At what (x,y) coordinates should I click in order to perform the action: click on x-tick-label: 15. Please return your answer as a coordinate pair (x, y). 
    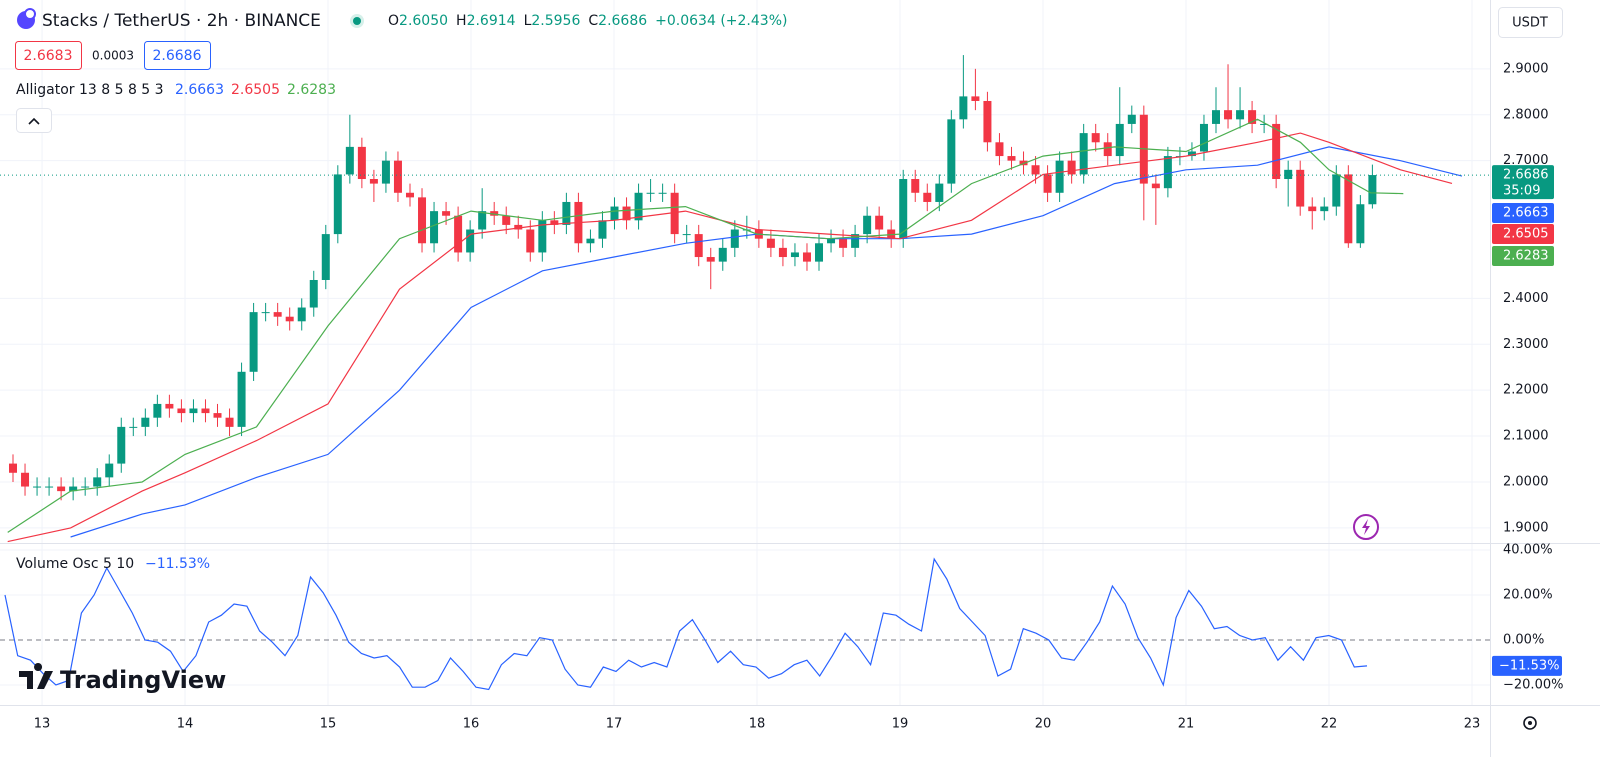
    Looking at the image, I should click on (328, 724).